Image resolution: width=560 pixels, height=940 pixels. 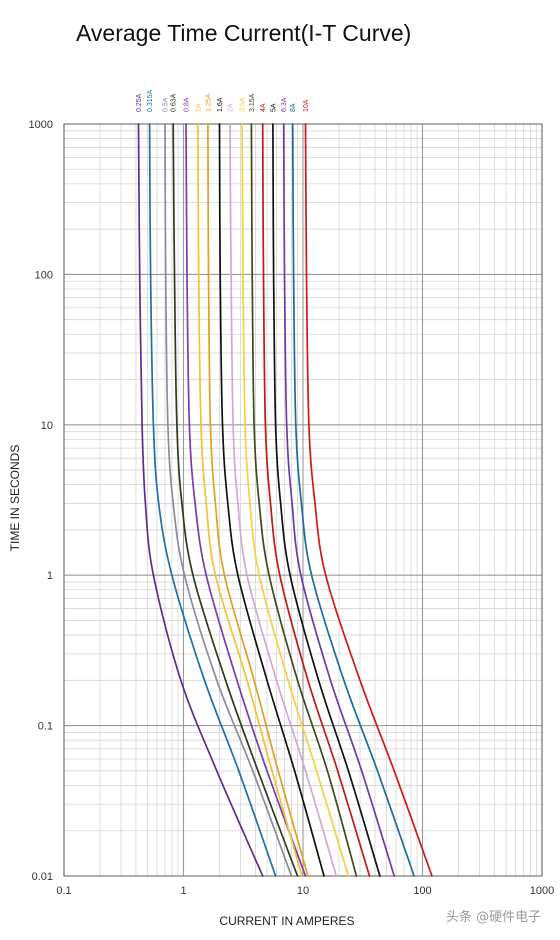 What do you see at coordinates (63, 891) in the screenshot?
I see `x-tick-label: 0.1` at bounding box center [63, 891].